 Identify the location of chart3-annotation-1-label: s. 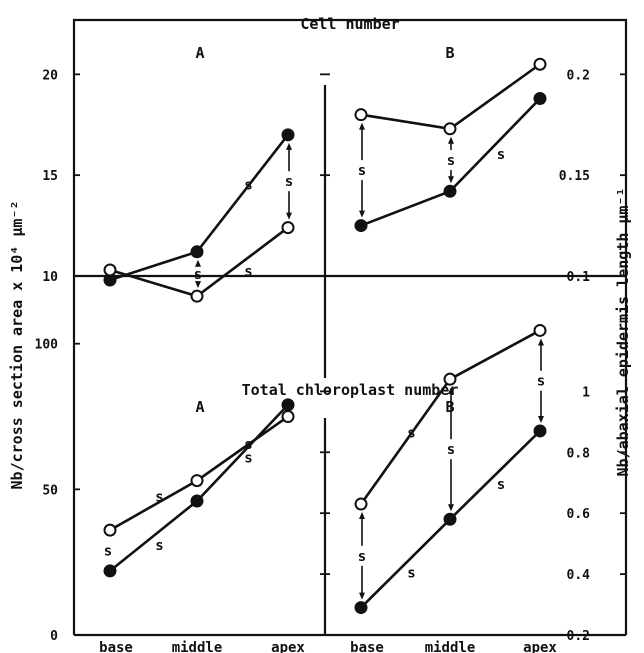
(451, 450).